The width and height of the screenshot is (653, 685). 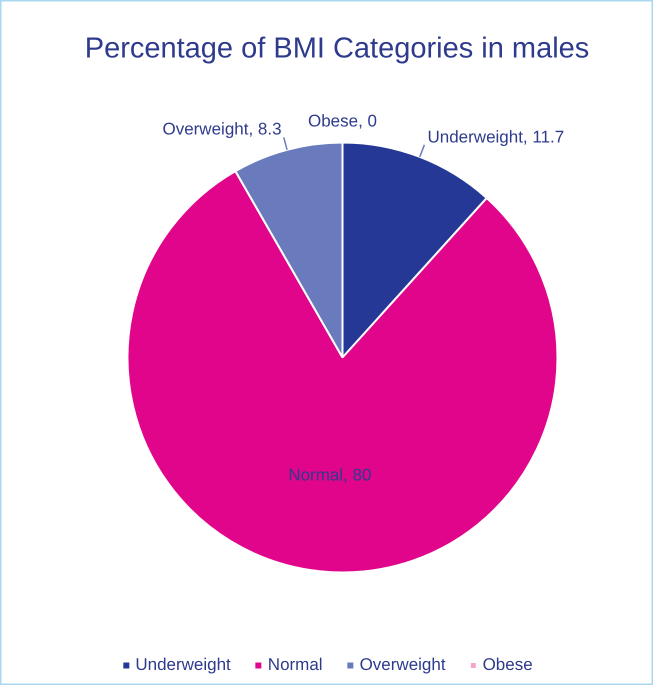 What do you see at coordinates (330, 475) in the screenshot?
I see `data-label: Normal, 80` at bounding box center [330, 475].